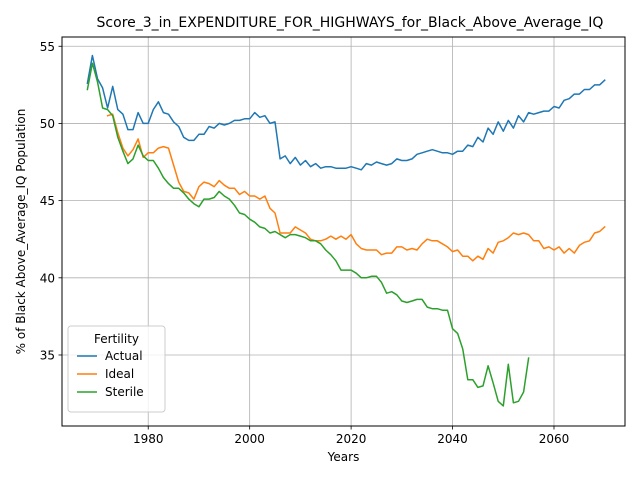 This screenshot has height=480, width=640. What do you see at coordinates (47, 124) in the screenshot?
I see `y-tick-label: 50` at bounding box center [47, 124].